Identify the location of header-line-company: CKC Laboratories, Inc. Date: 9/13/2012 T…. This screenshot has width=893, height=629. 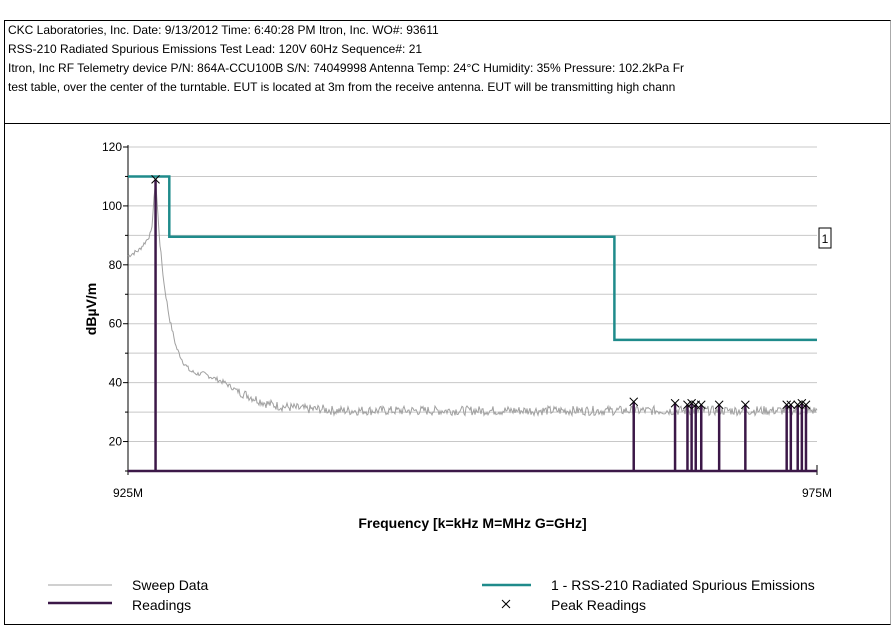
(223, 30).